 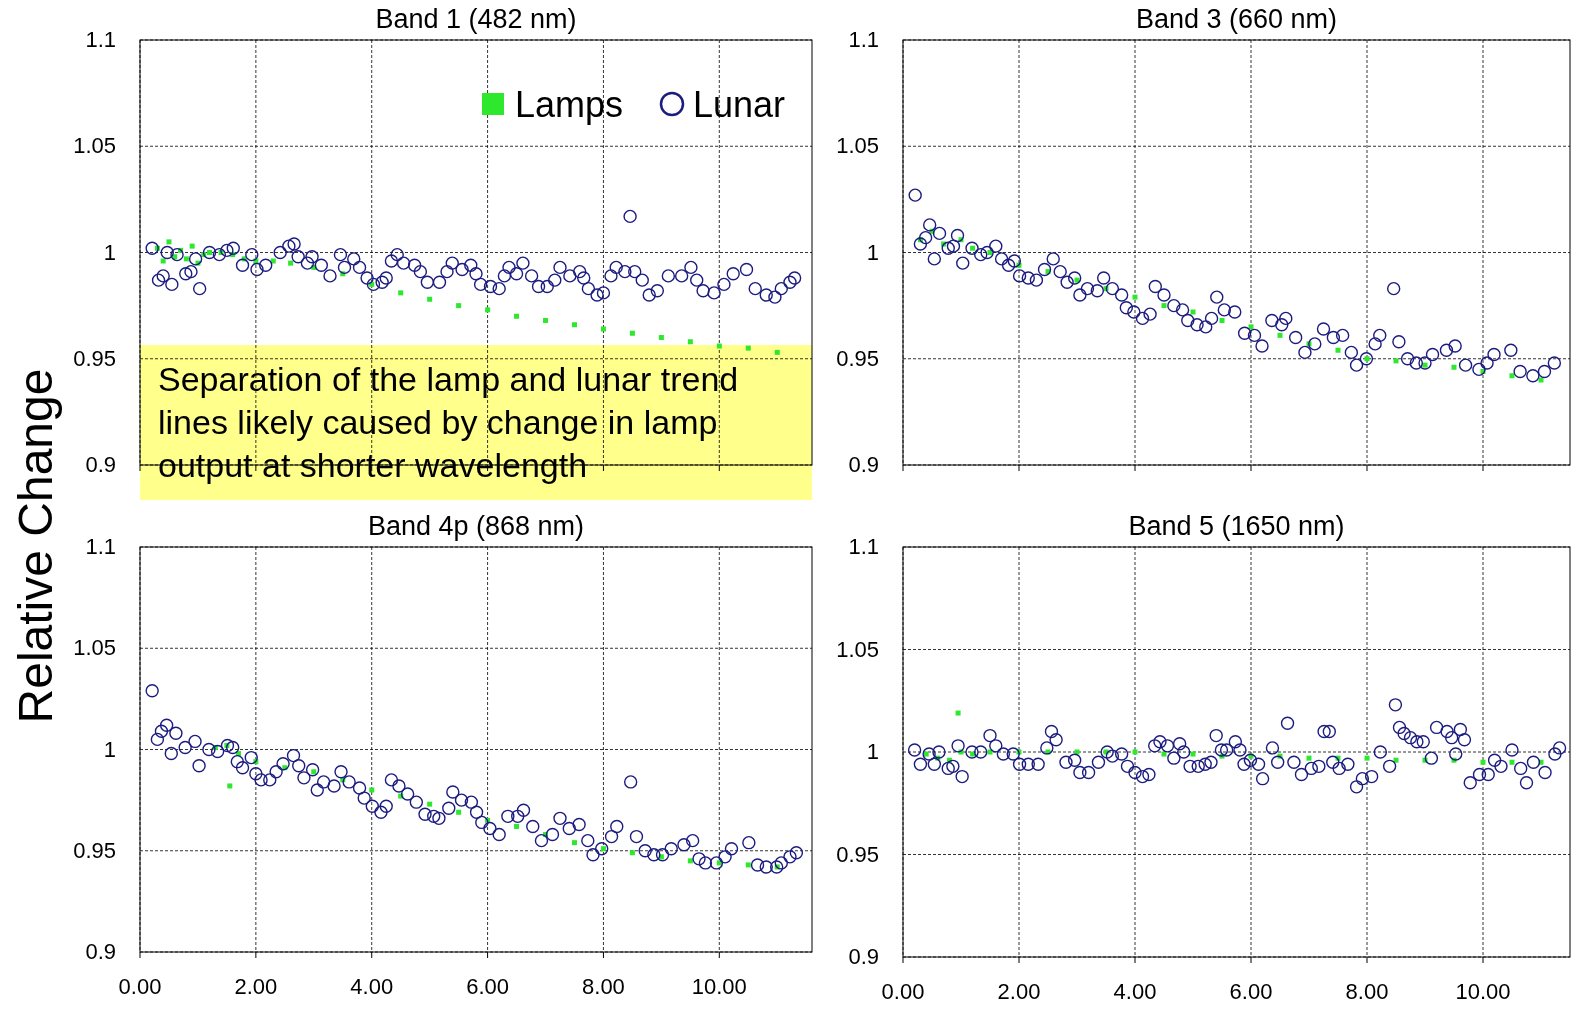 I want to click on chart-title: Band 3 (660 nm), so click(x=1236, y=19).